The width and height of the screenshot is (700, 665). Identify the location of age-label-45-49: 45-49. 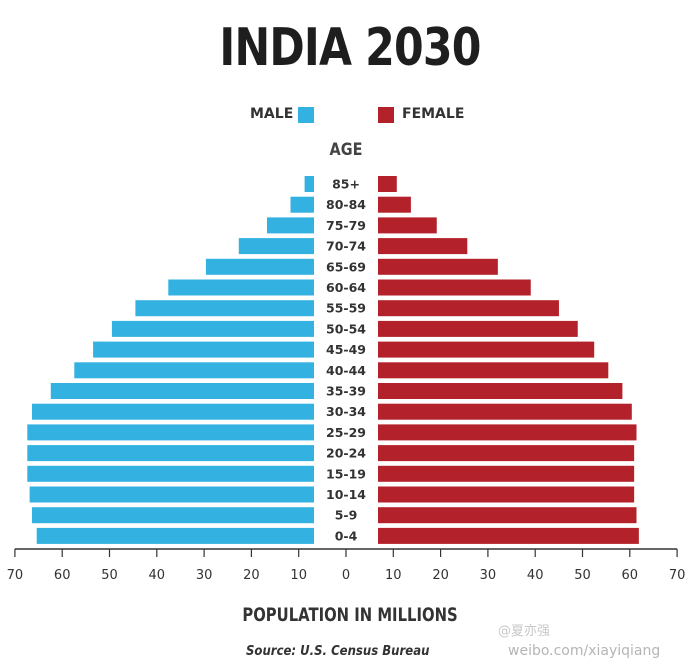
(346, 349).